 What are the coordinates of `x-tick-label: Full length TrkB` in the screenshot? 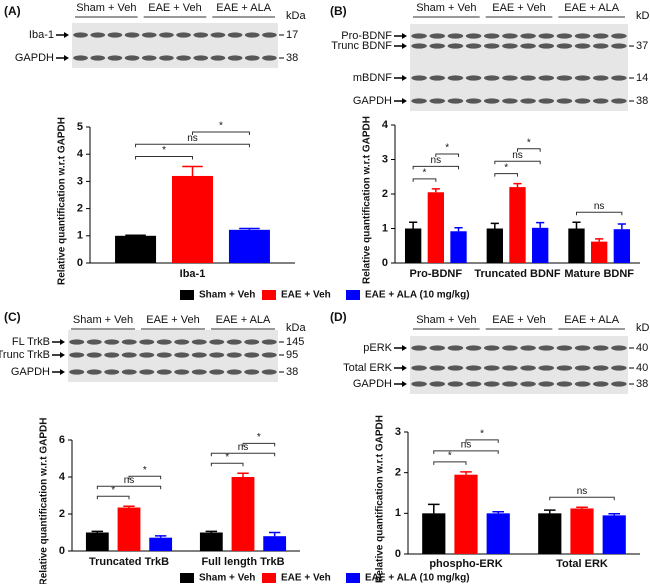 It's located at (242, 562).